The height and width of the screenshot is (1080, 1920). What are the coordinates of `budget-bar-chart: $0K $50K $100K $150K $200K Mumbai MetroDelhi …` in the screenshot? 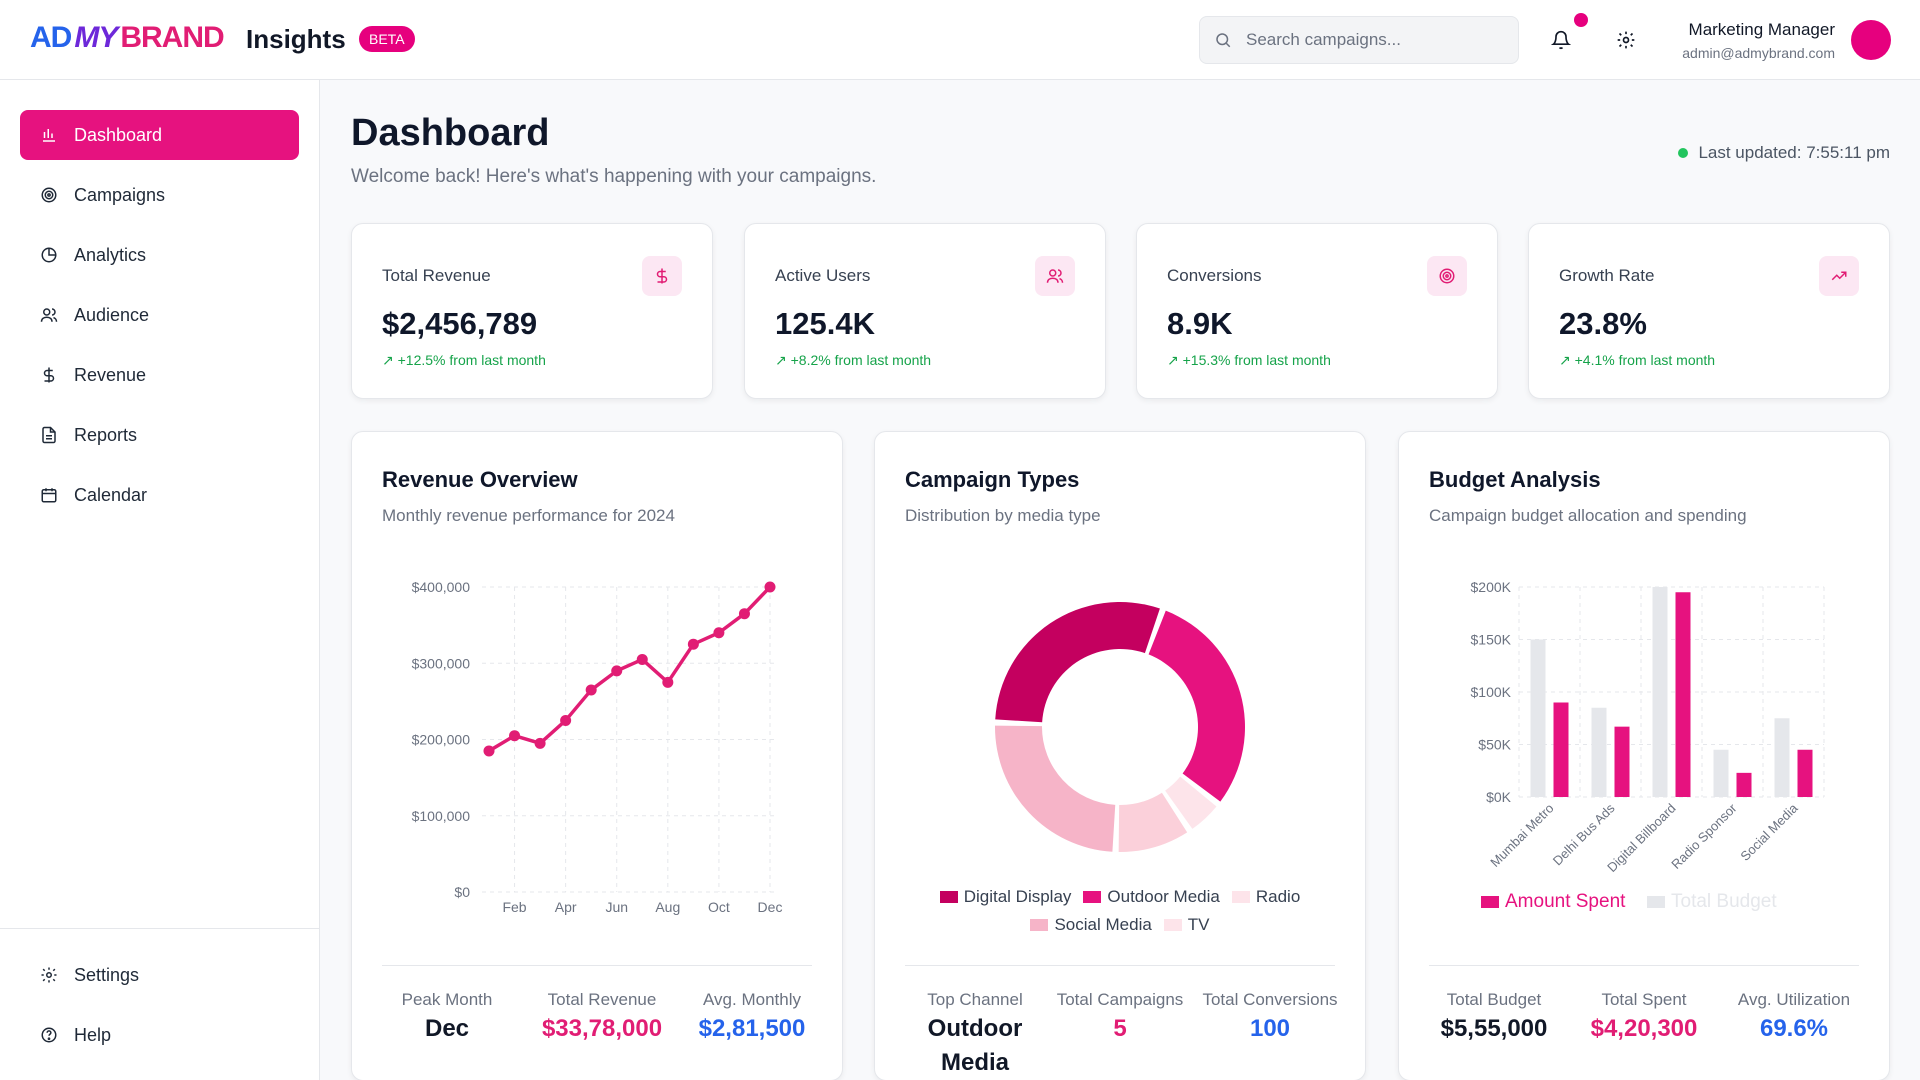 It's located at (1644, 747).